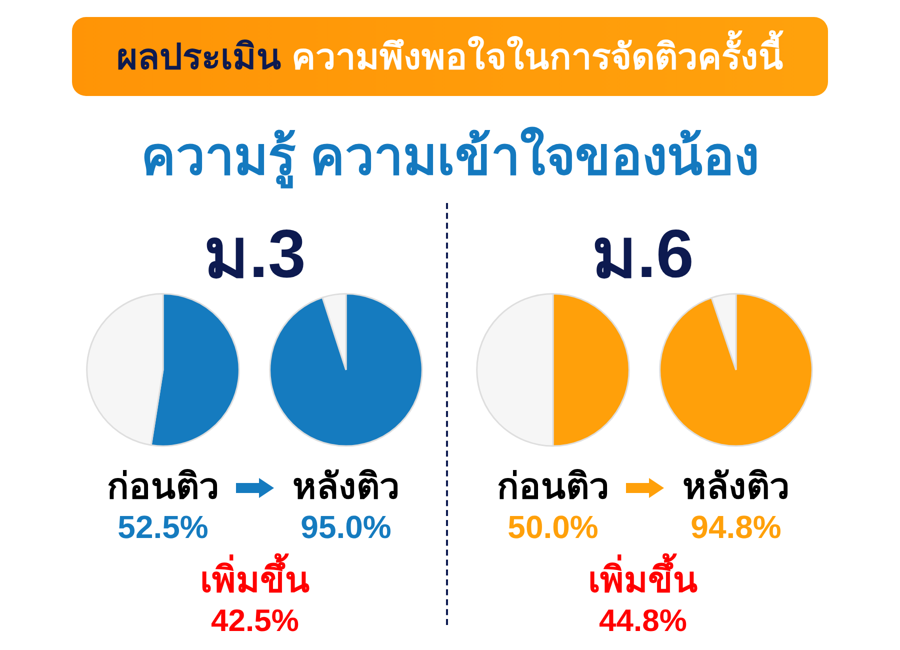 Image resolution: width=900 pixels, height=650 pixels. I want to click on text: ม.6, so click(643, 254).